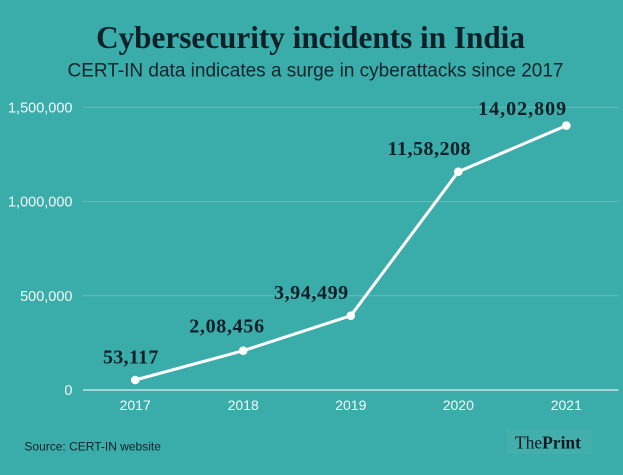  I want to click on svg-text: 2,08,456, so click(227, 326).